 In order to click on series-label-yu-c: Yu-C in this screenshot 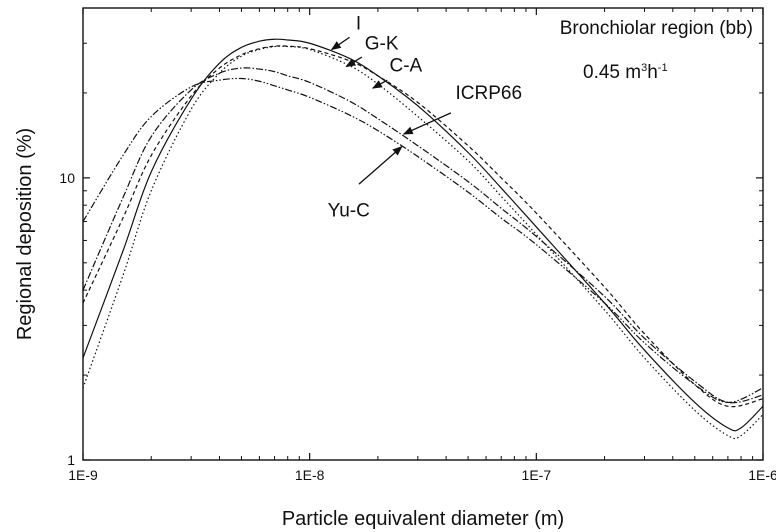, I will do `click(349, 210)`.